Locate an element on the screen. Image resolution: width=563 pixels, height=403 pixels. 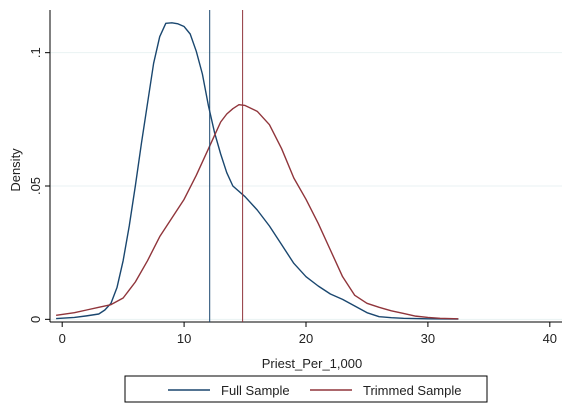
legend-box is located at coordinates (306, 389).